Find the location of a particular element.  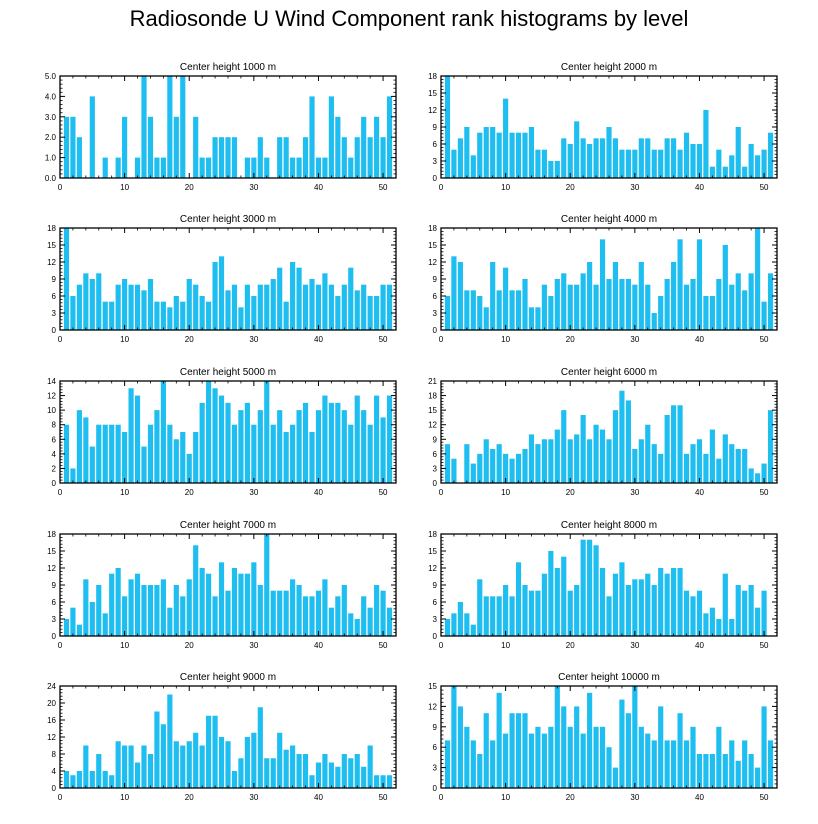

y-tick-label: 0 is located at coordinates (435, 483).